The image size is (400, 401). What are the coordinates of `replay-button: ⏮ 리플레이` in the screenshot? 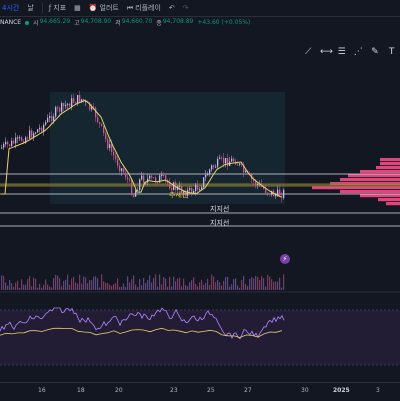 It's located at (144, 8).